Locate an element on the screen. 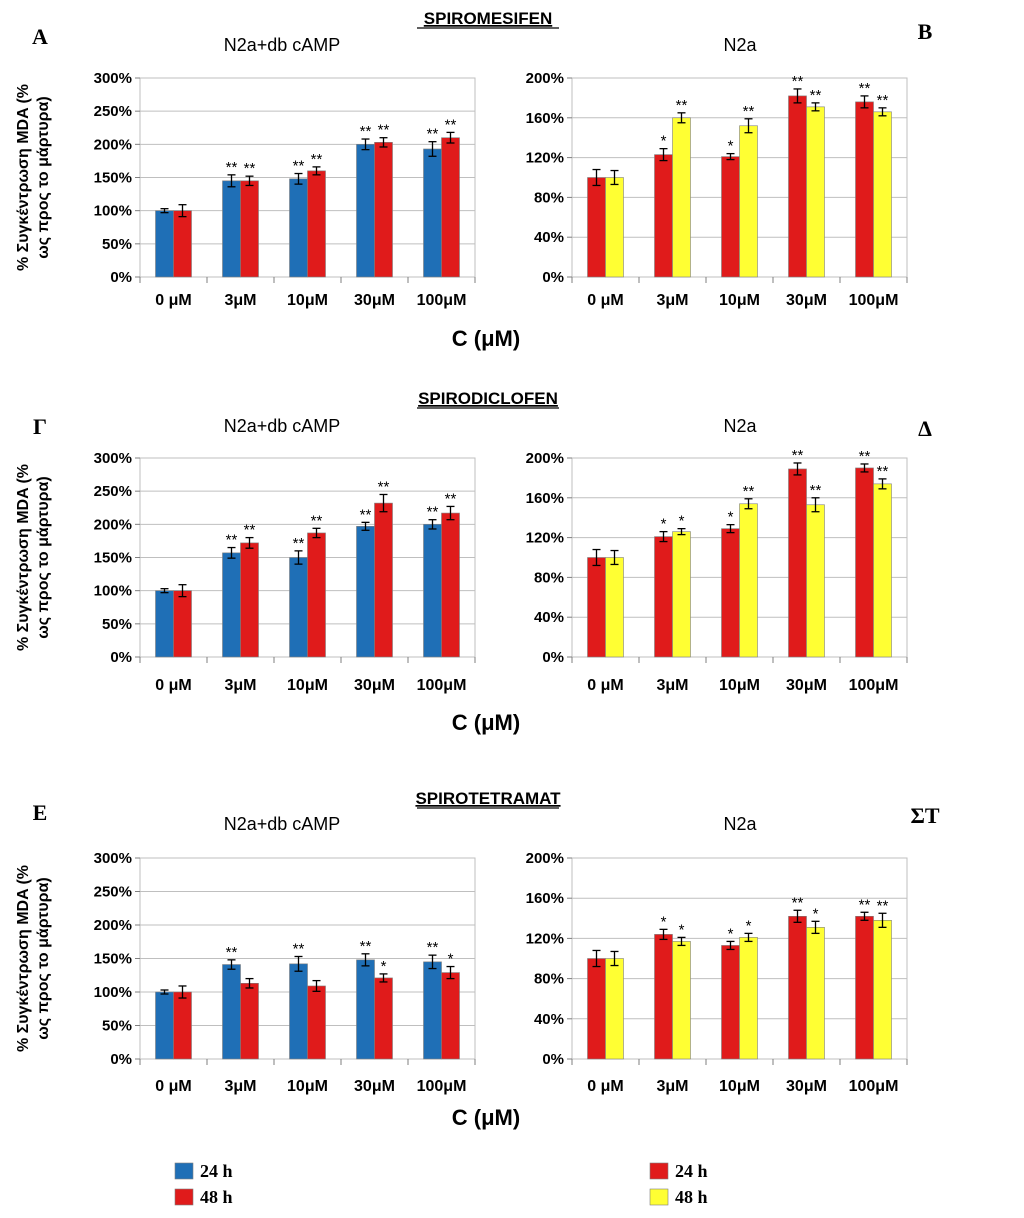 The width and height of the screenshot is (1024, 1218). legend-left: 24 h 48 h is located at coordinates (203, 1184).